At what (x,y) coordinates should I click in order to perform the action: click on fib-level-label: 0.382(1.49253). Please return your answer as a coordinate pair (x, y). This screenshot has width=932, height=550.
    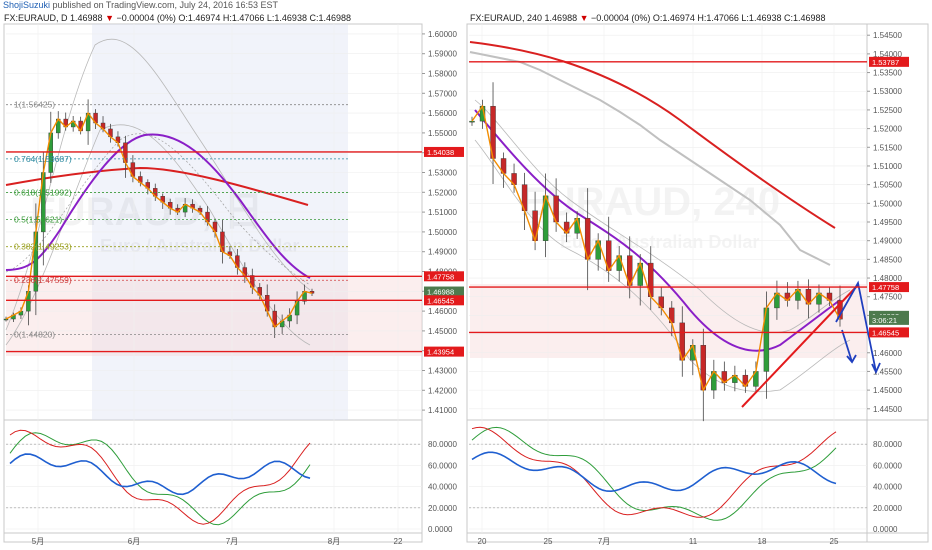
    Looking at the image, I should click on (43, 247).